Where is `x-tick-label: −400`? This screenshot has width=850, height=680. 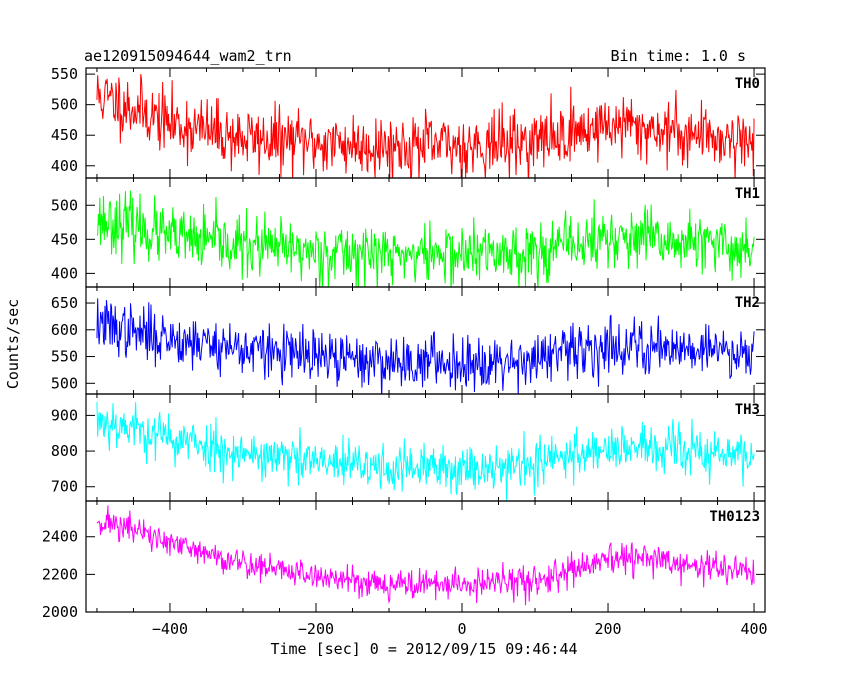
x-tick-label: −400 is located at coordinates (170, 629).